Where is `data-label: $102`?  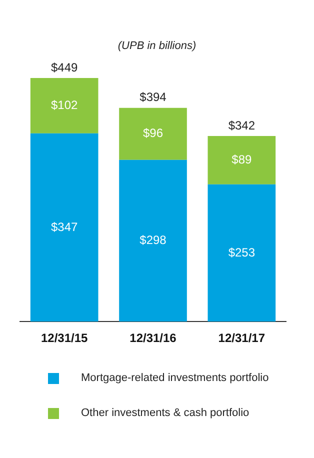 data-label: $102 is located at coordinates (64, 105).